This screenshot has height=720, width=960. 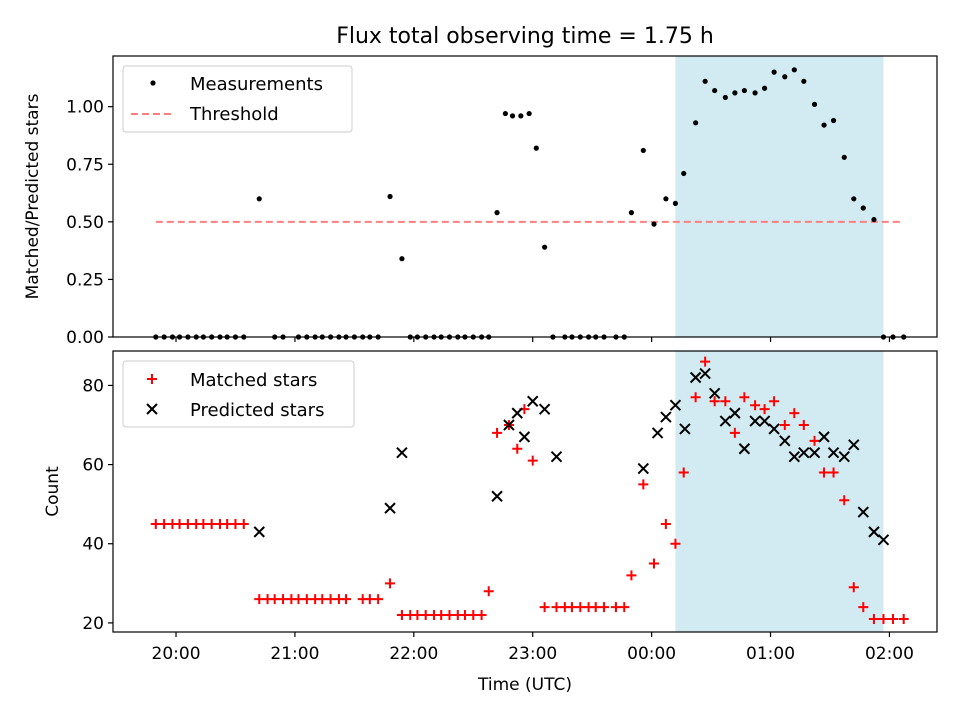 What do you see at coordinates (93, 466) in the screenshot?
I see `y-tick-label: 60` at bounding box center [93, 466].